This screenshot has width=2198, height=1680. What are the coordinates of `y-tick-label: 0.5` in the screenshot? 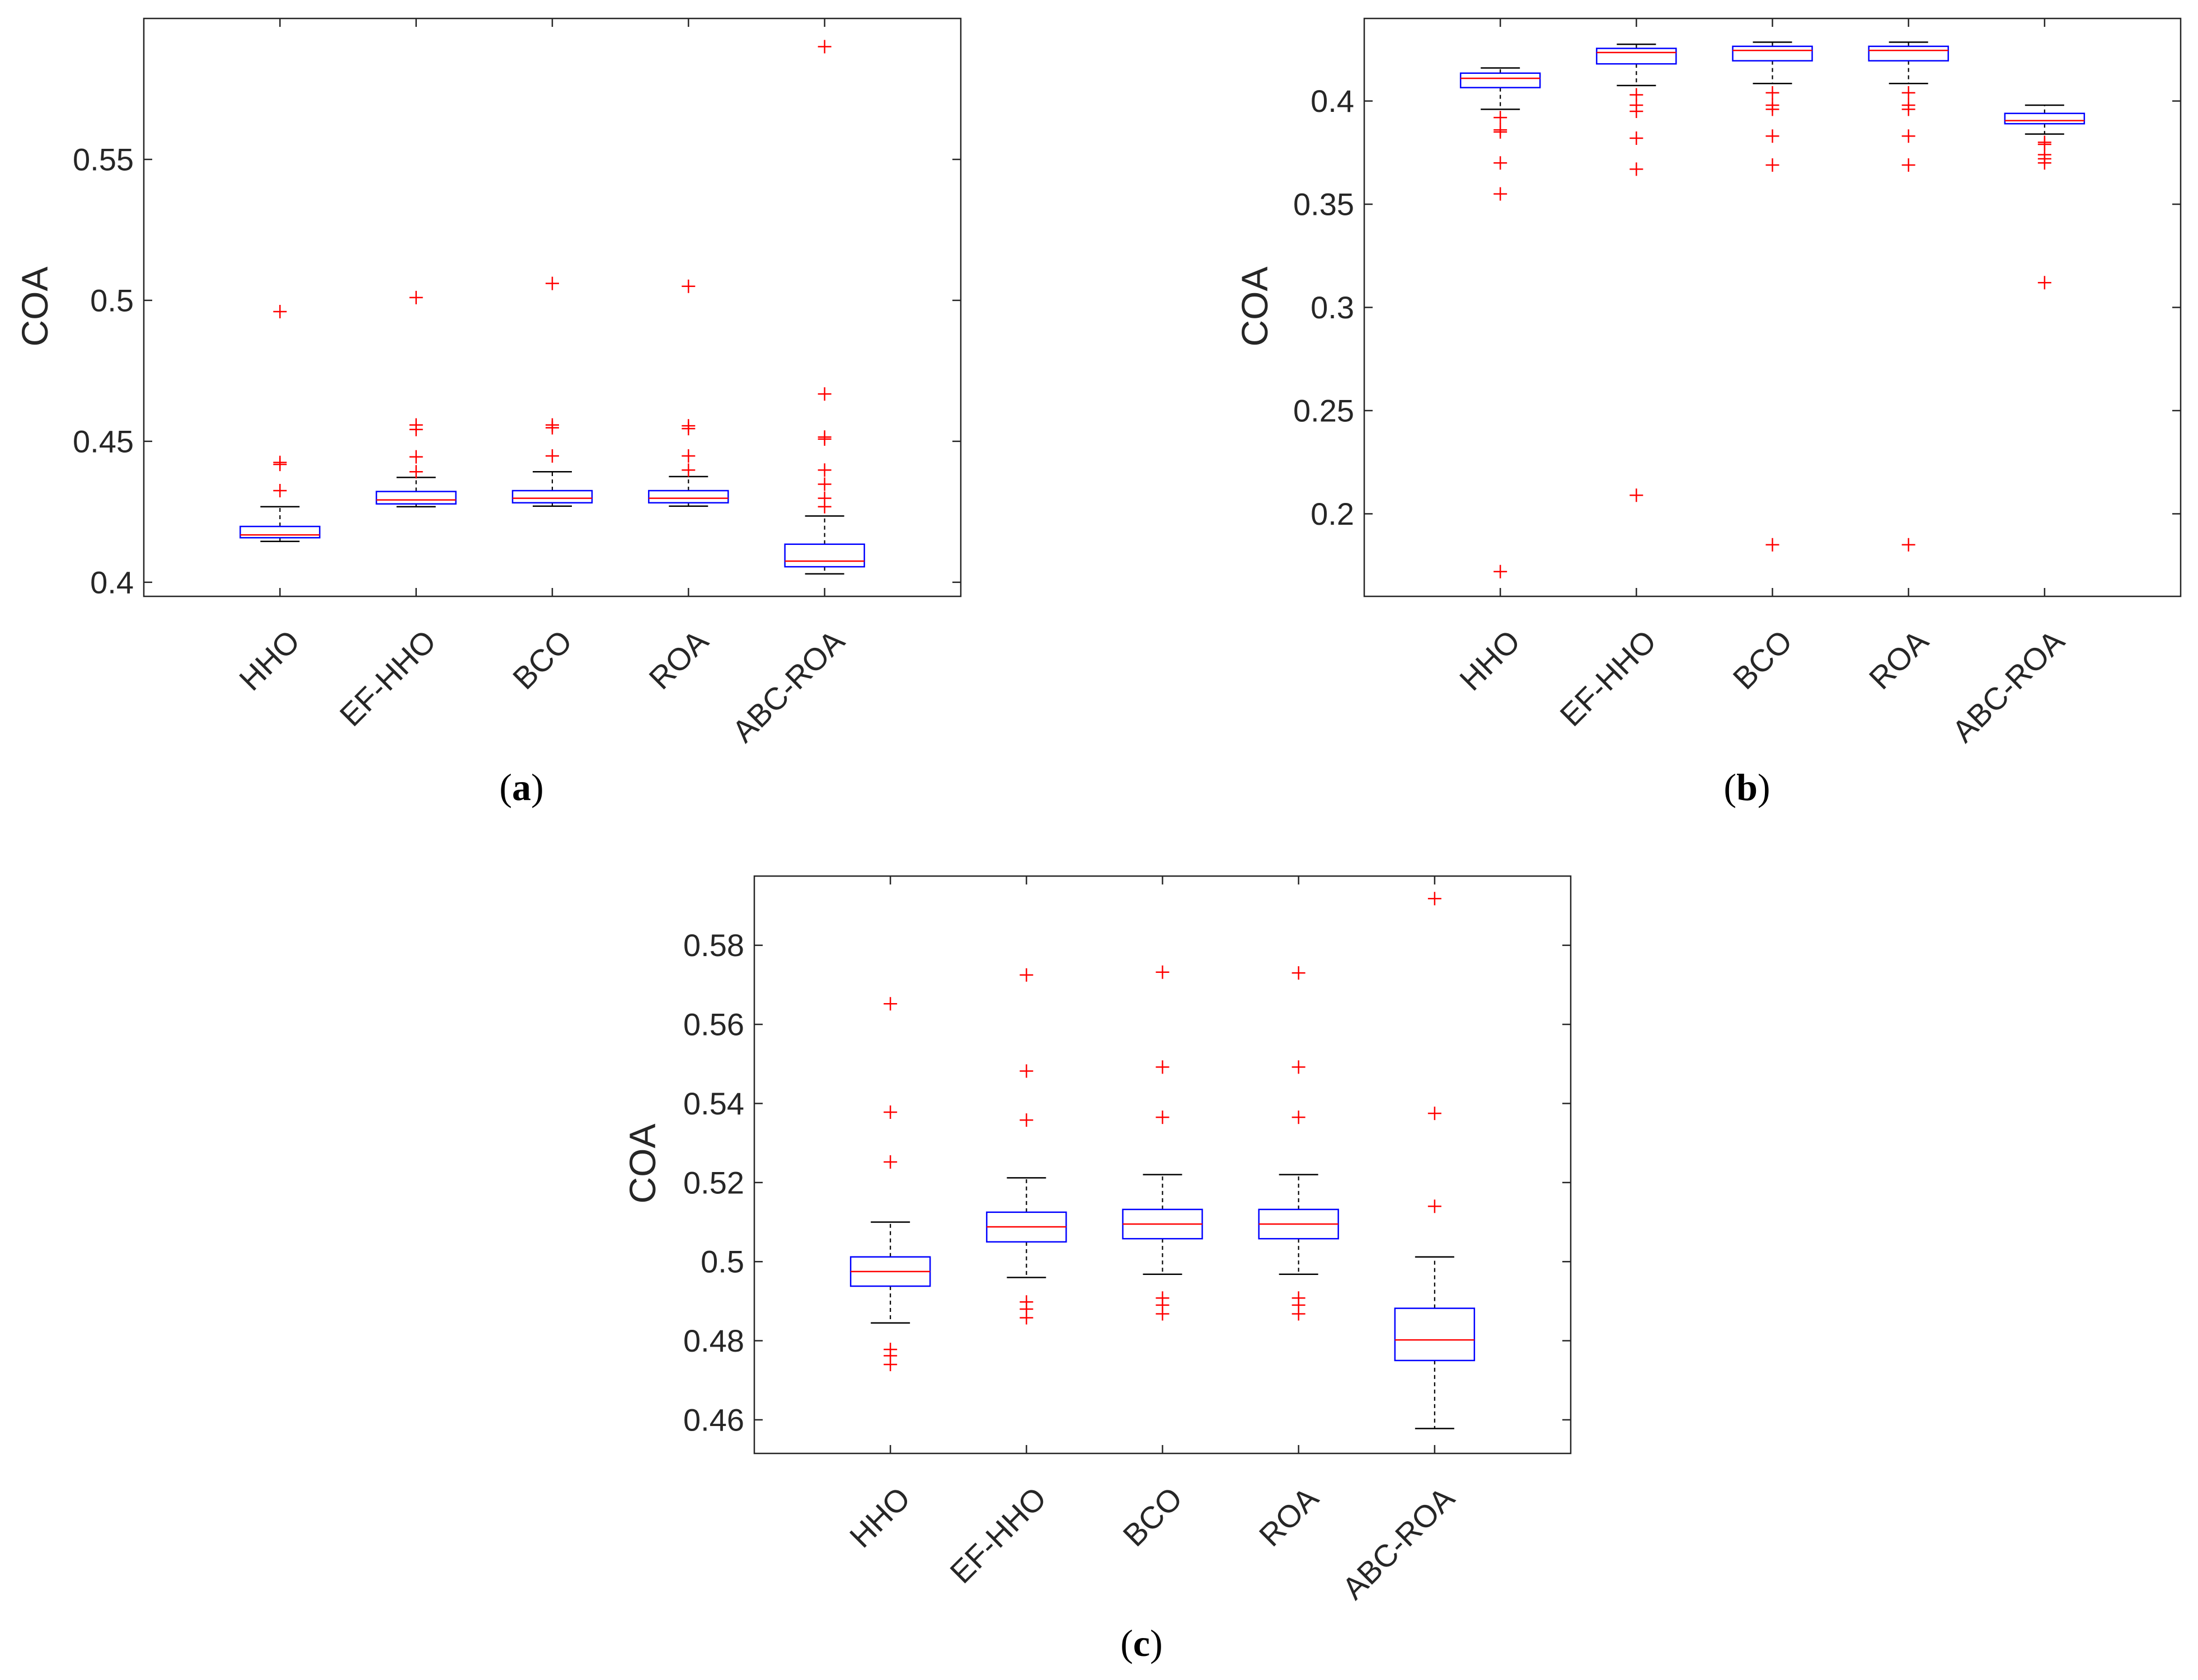 It's located at (723, 1262).